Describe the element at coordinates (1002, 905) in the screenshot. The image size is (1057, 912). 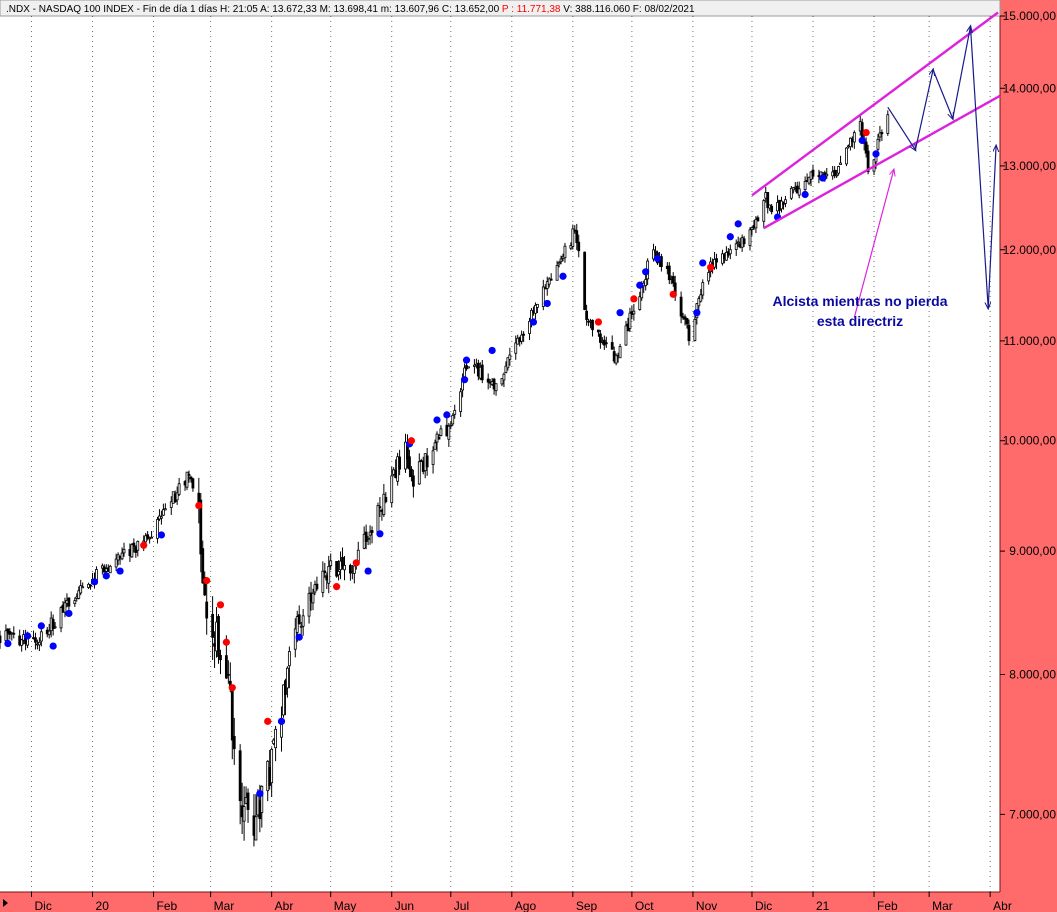
I see `x-tick-label: Abr` at that location.